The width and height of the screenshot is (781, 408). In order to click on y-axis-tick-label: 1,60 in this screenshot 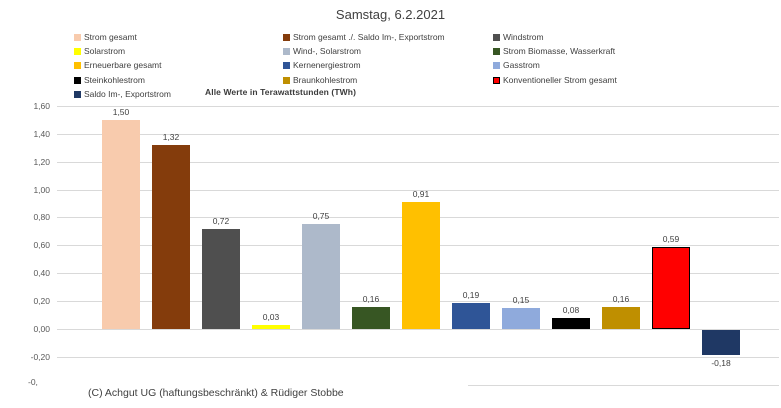, I will do `click(41, 106)`.